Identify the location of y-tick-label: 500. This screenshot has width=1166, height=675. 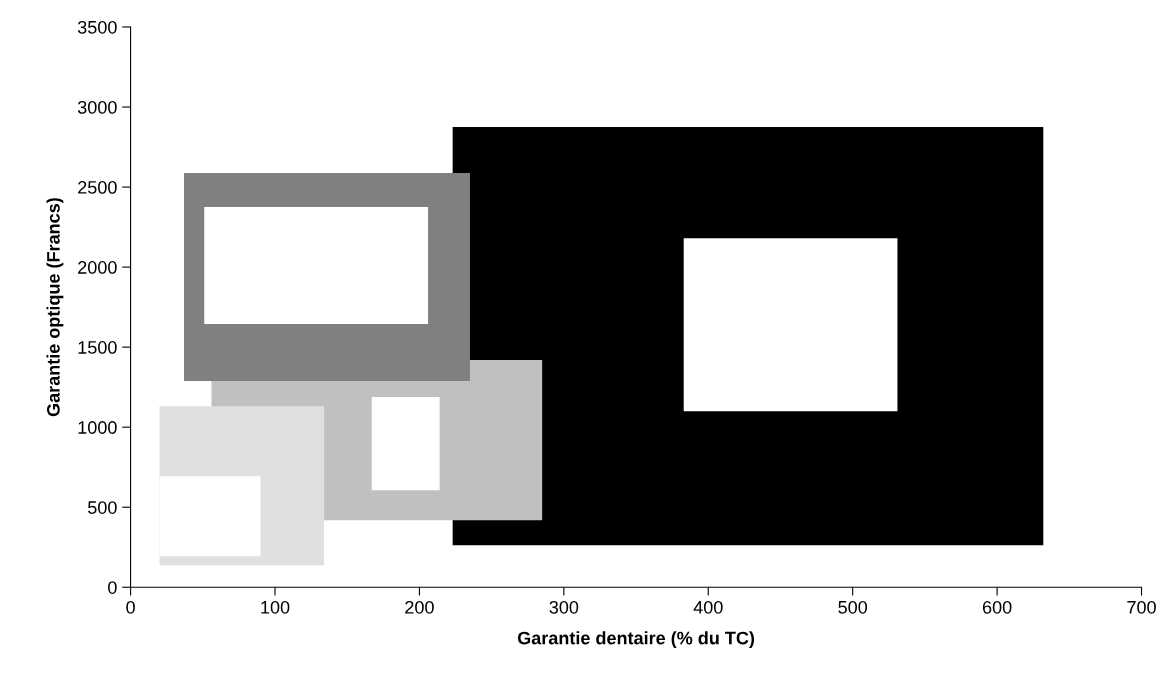
(102, 507).